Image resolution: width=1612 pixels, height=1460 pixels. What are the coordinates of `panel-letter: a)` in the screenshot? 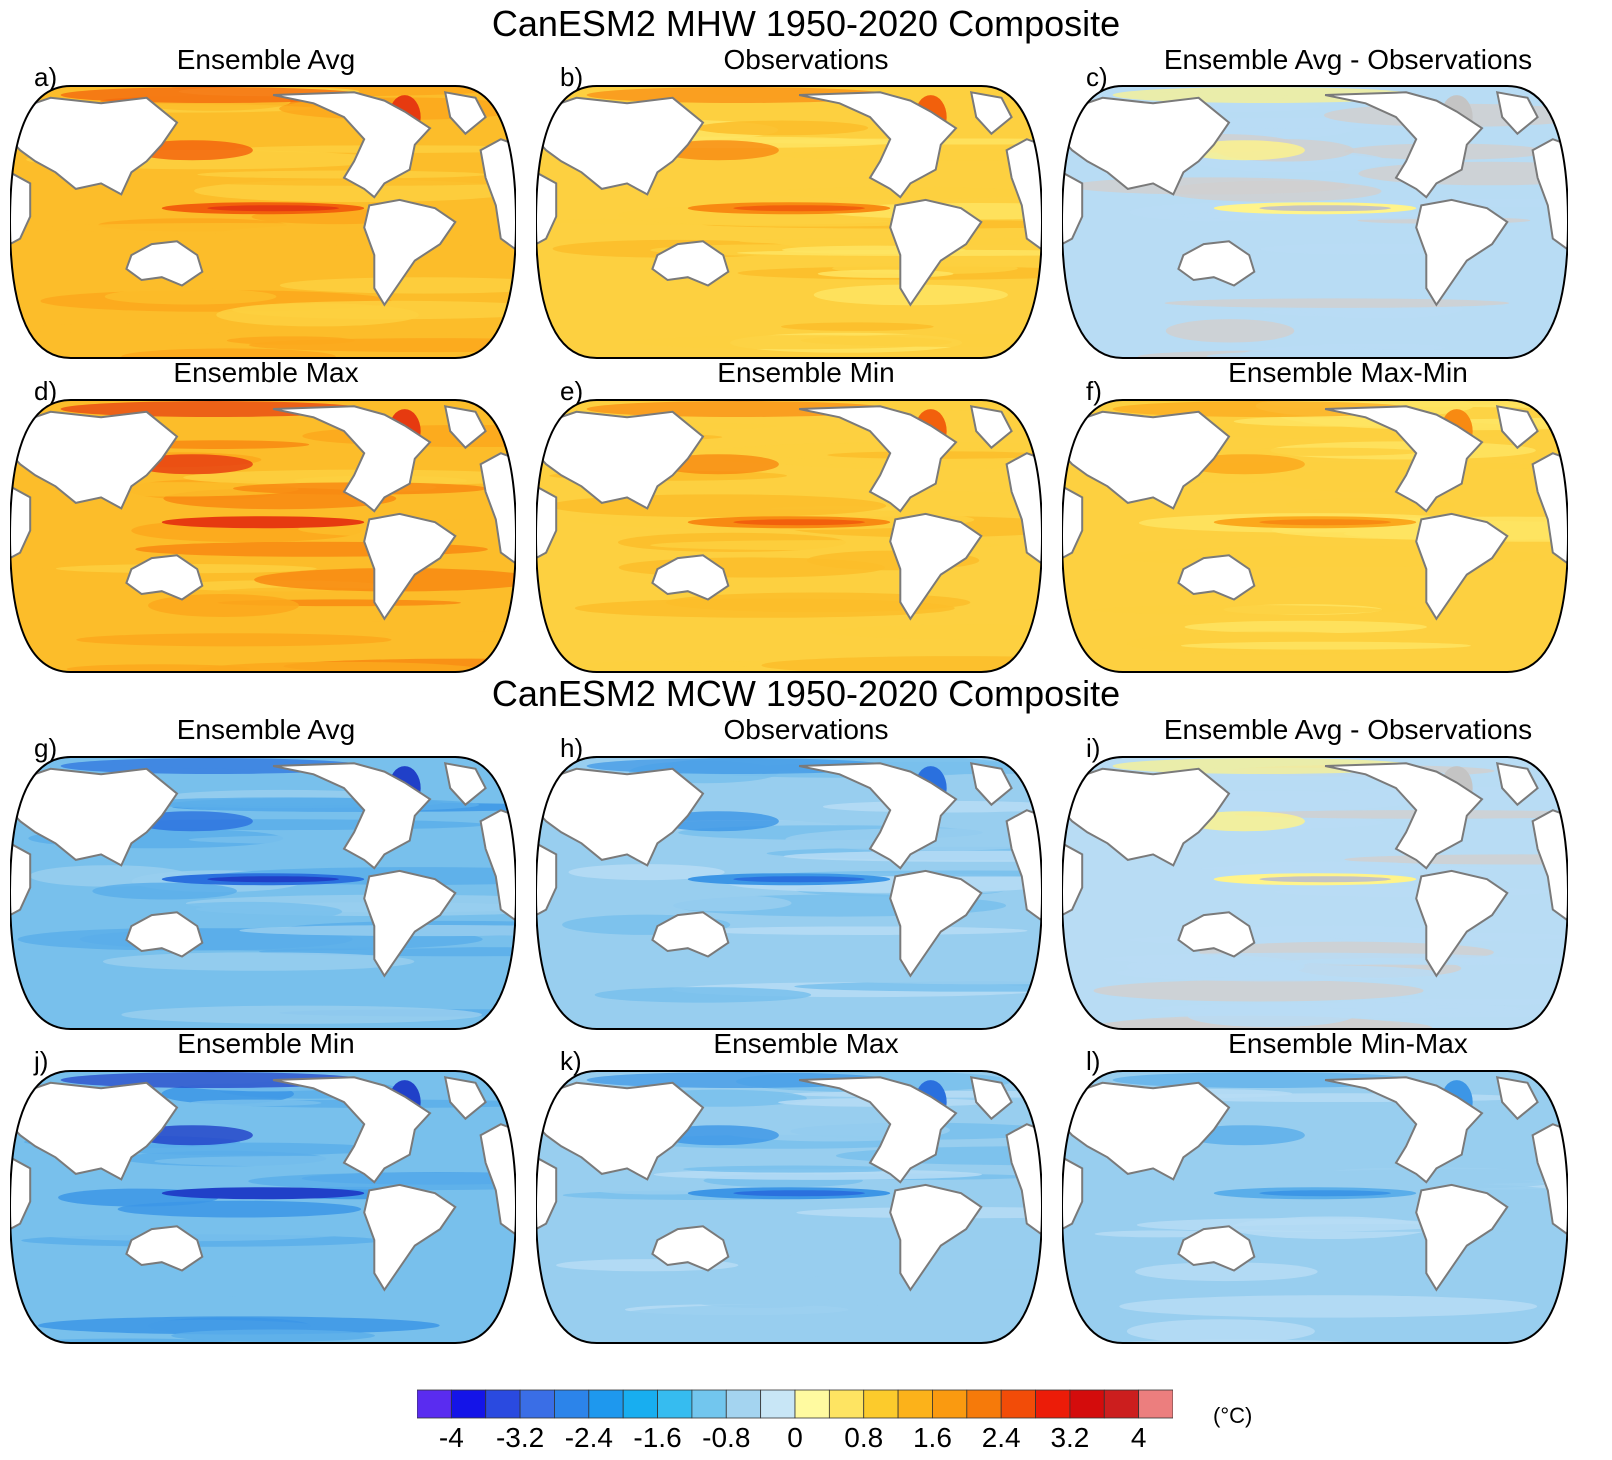 It's located at (46, 77).